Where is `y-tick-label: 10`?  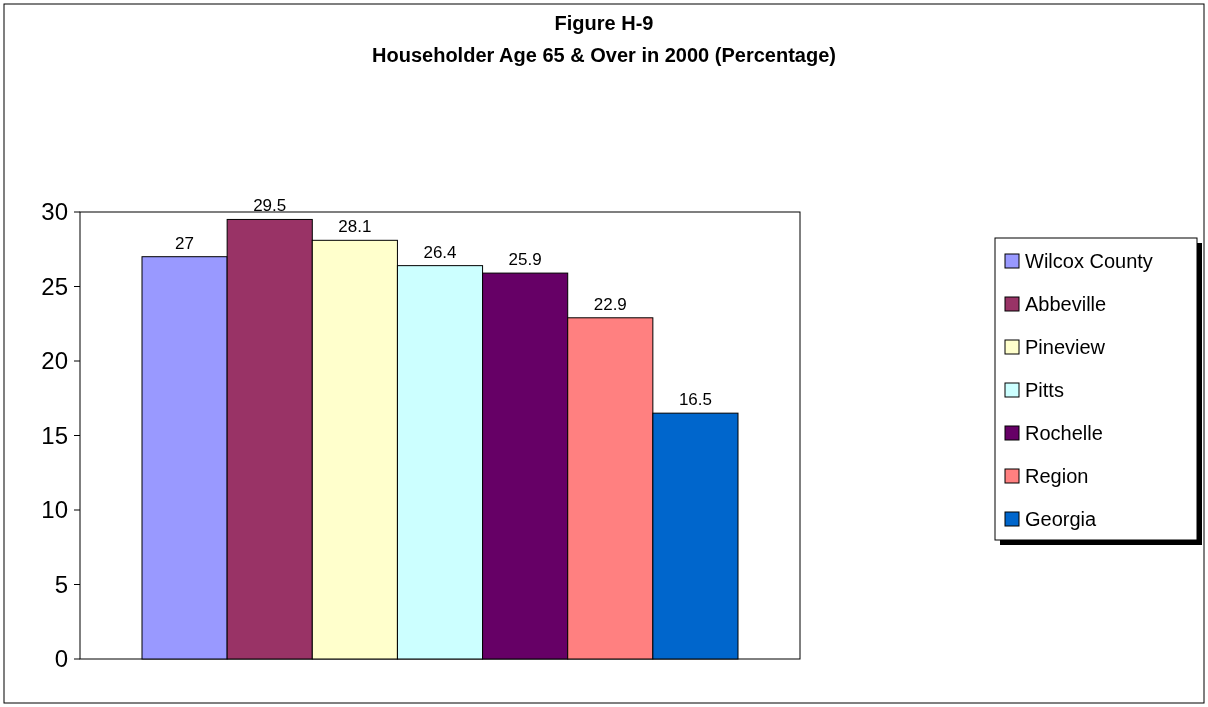 y-tick-label: 10 is located at coordinates (54, 510).